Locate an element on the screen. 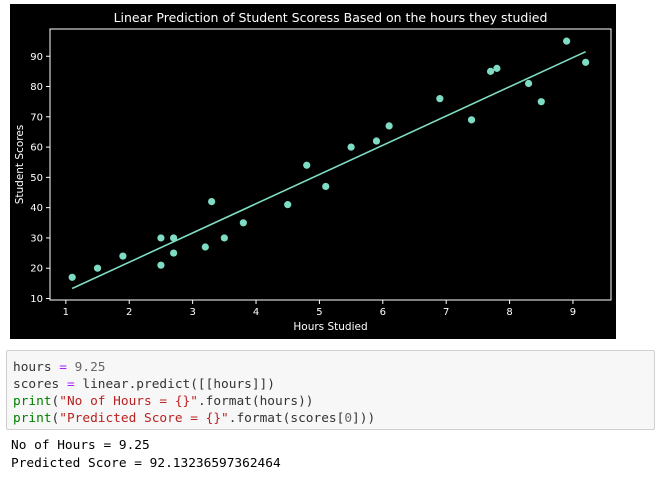 This screenshot has width=655, height=477. code-token: .format(hours)) is located at coordinates (255, 401).